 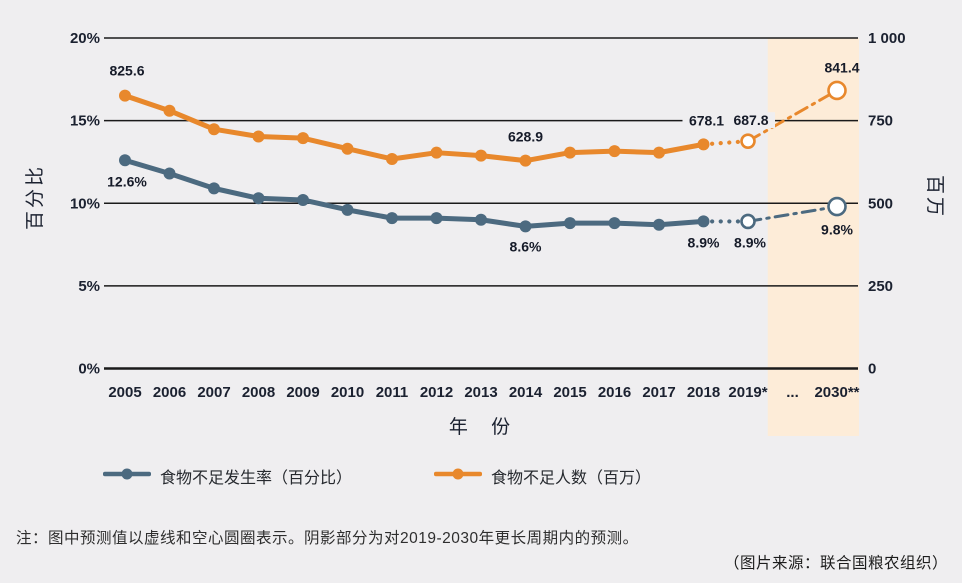 I want to click on svg-text: 10%, so click(x=85, y=203).